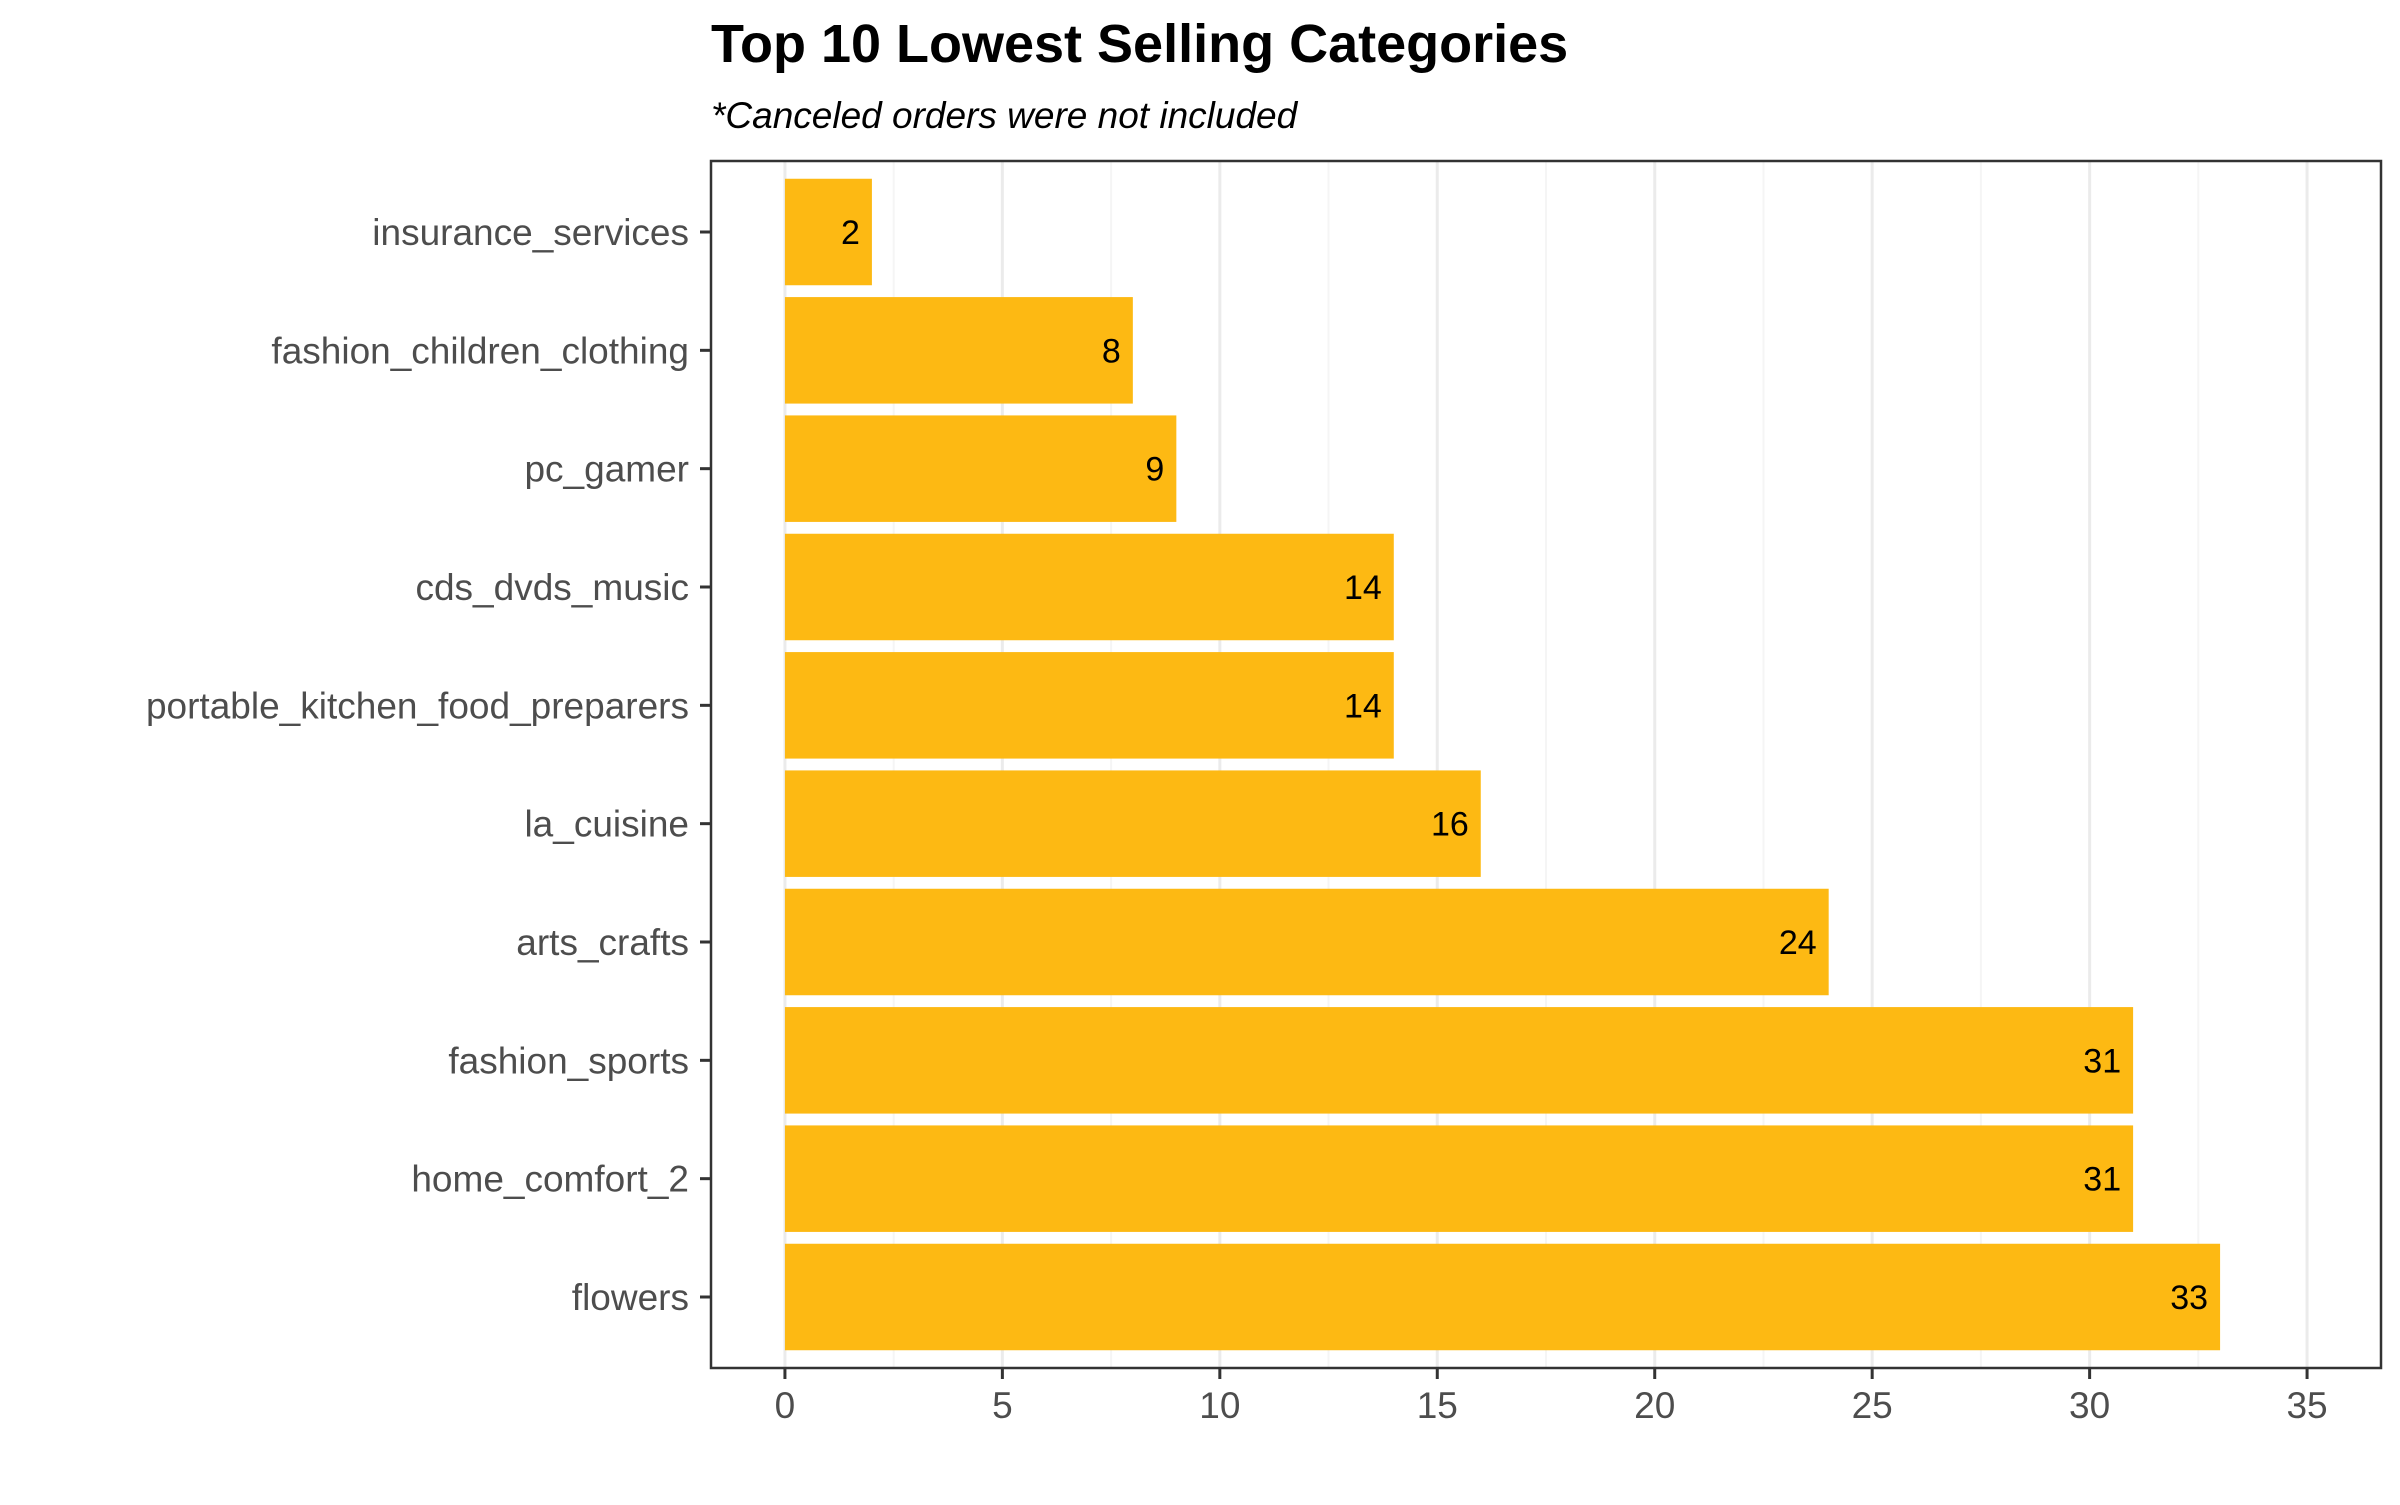 The height and width of the screenshot is (1505, 2400). I want to click on bar-value-label: 33, so click(2189, 1298).